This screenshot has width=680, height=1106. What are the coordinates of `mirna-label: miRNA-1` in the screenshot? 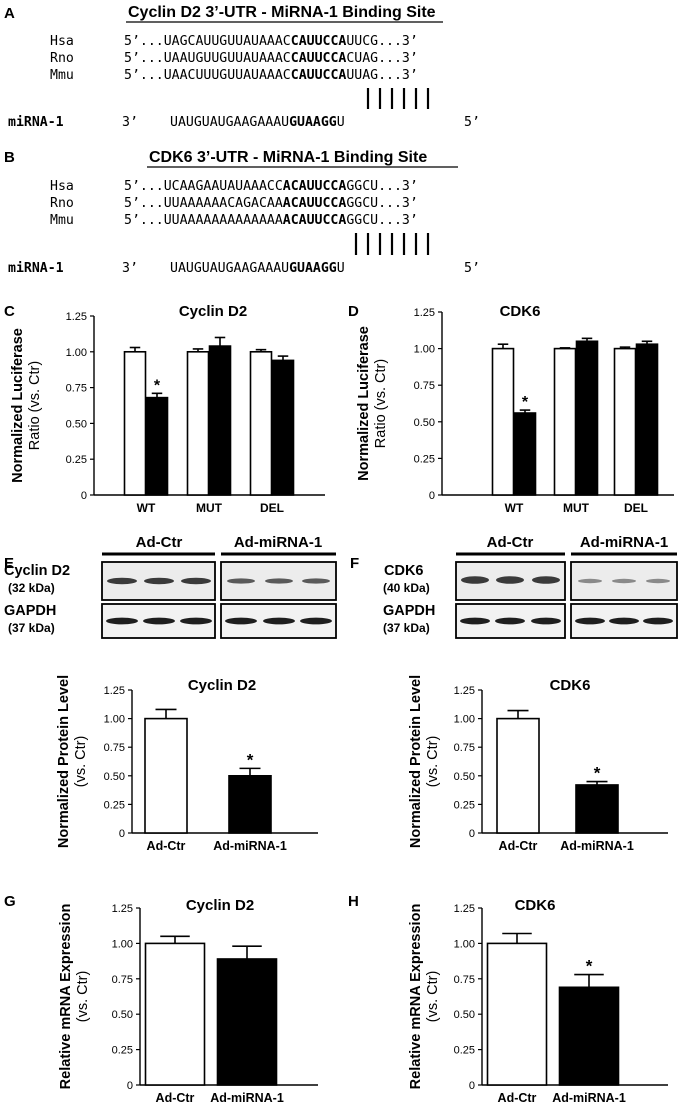 It's located at (36, 122).